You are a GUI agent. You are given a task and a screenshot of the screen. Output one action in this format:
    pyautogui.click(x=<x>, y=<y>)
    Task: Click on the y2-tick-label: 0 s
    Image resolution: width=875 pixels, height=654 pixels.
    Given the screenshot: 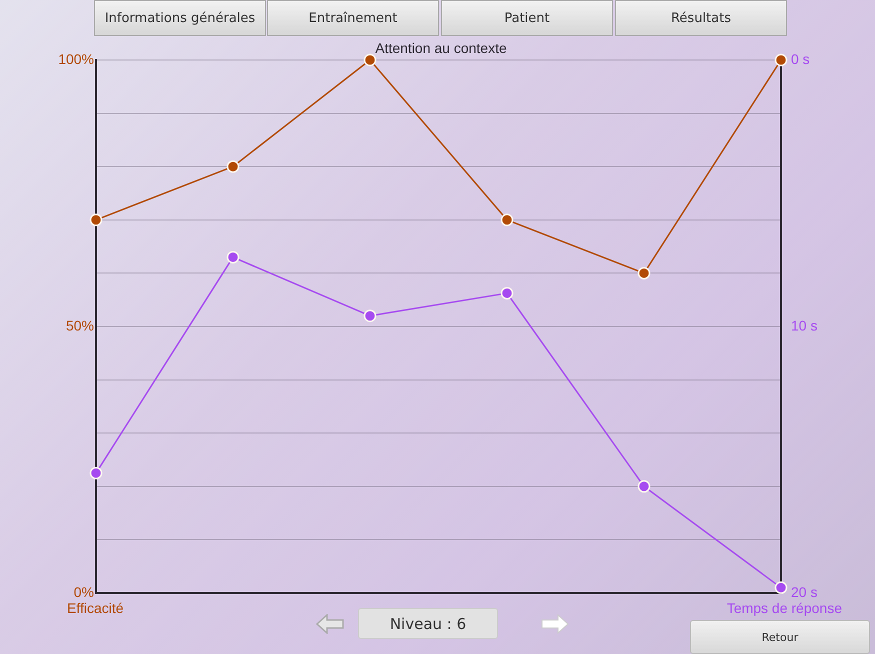 What is the action you would take?
    pyautogui.click(x=800, y=58)
    